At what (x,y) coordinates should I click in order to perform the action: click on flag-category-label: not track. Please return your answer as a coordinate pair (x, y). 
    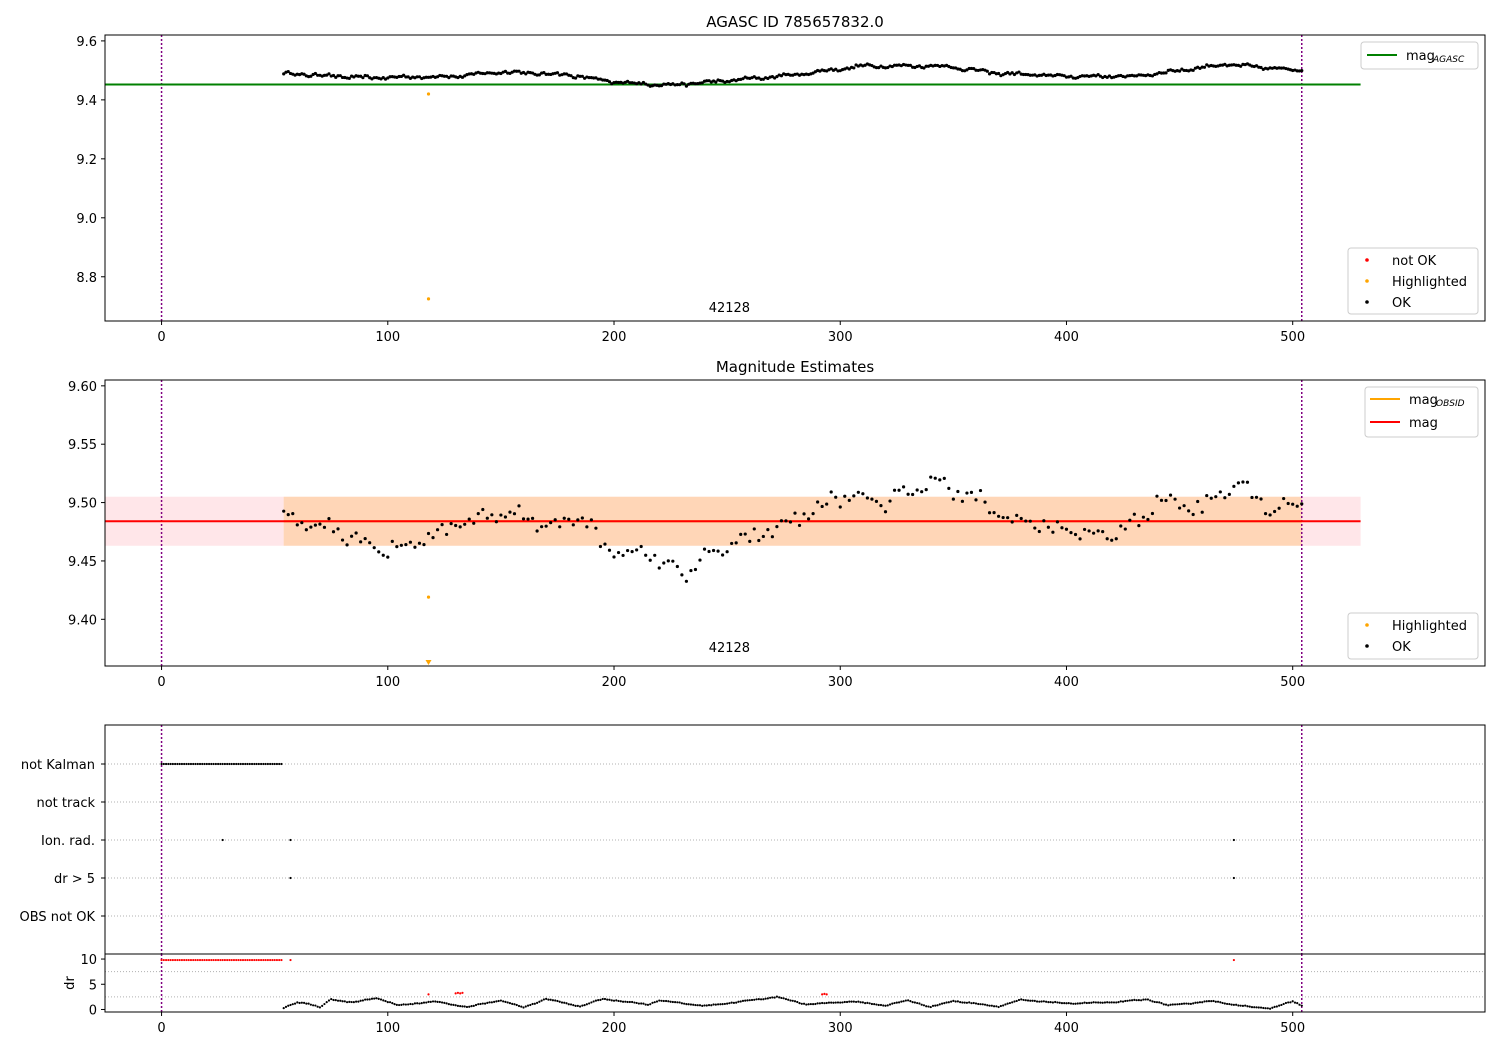
    Looking at the image, I should click on (65, 803).